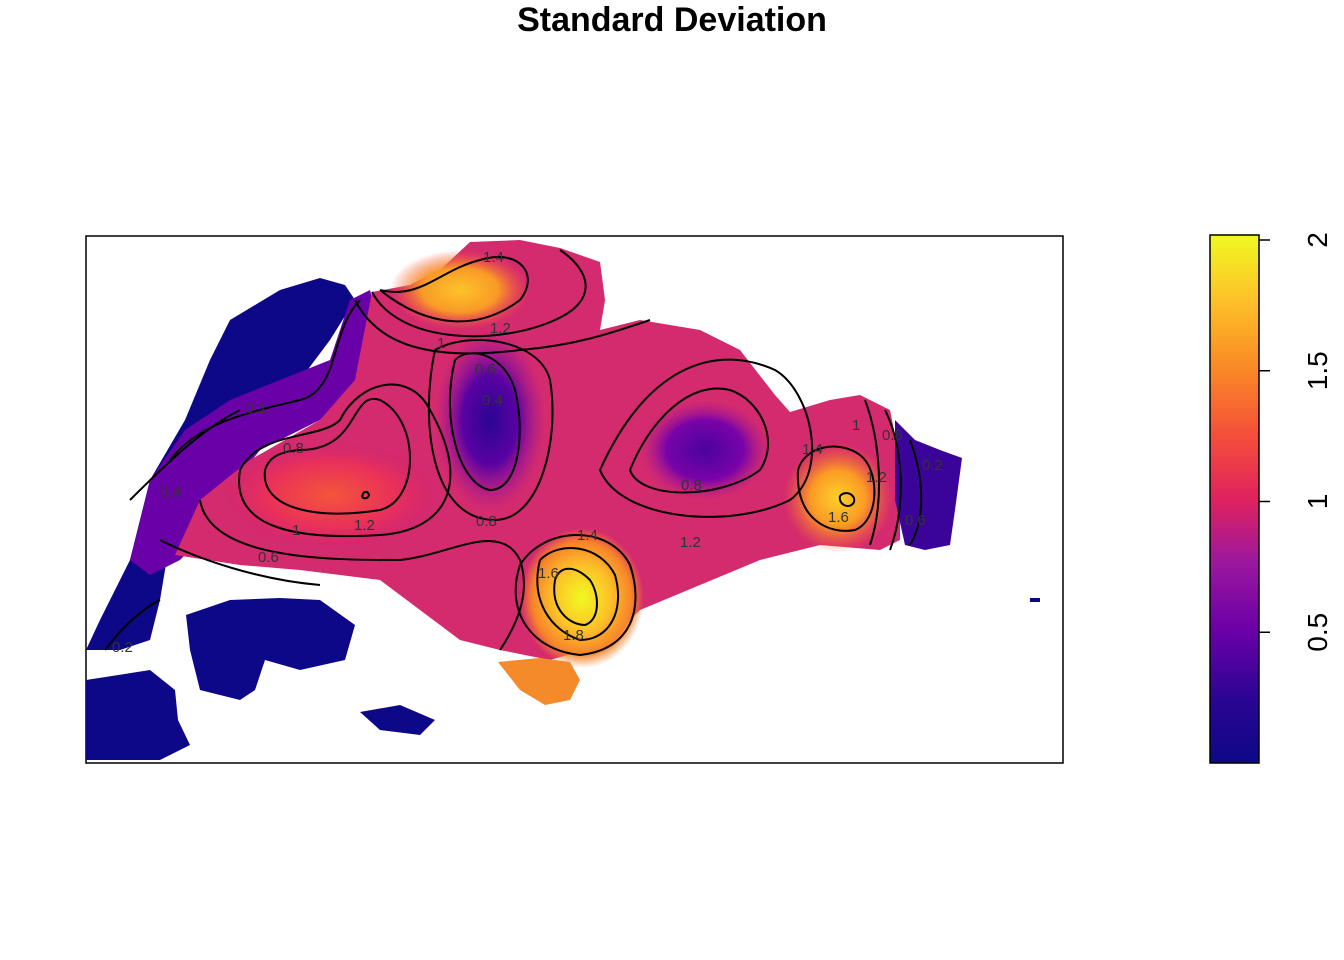  I want to click on legend-ticks: 0.5 1 1.5 2, so click(1296, 442).